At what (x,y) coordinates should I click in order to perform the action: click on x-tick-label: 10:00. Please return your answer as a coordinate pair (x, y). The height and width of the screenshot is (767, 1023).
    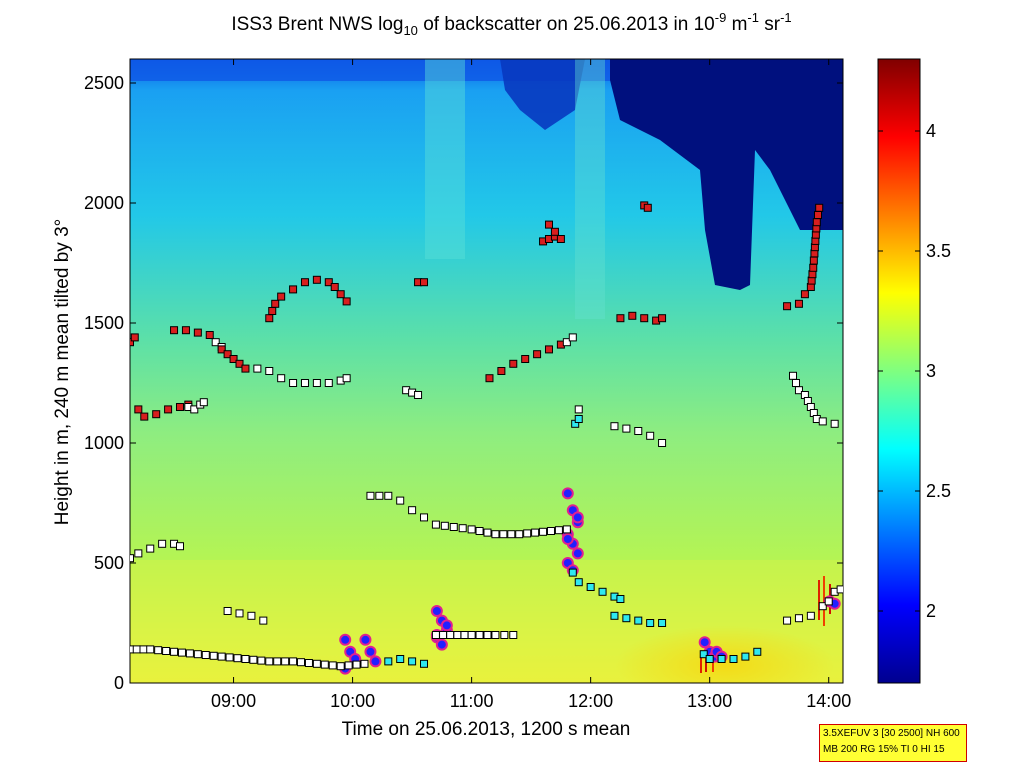
    Looking at the image, I should click on (352, 701).